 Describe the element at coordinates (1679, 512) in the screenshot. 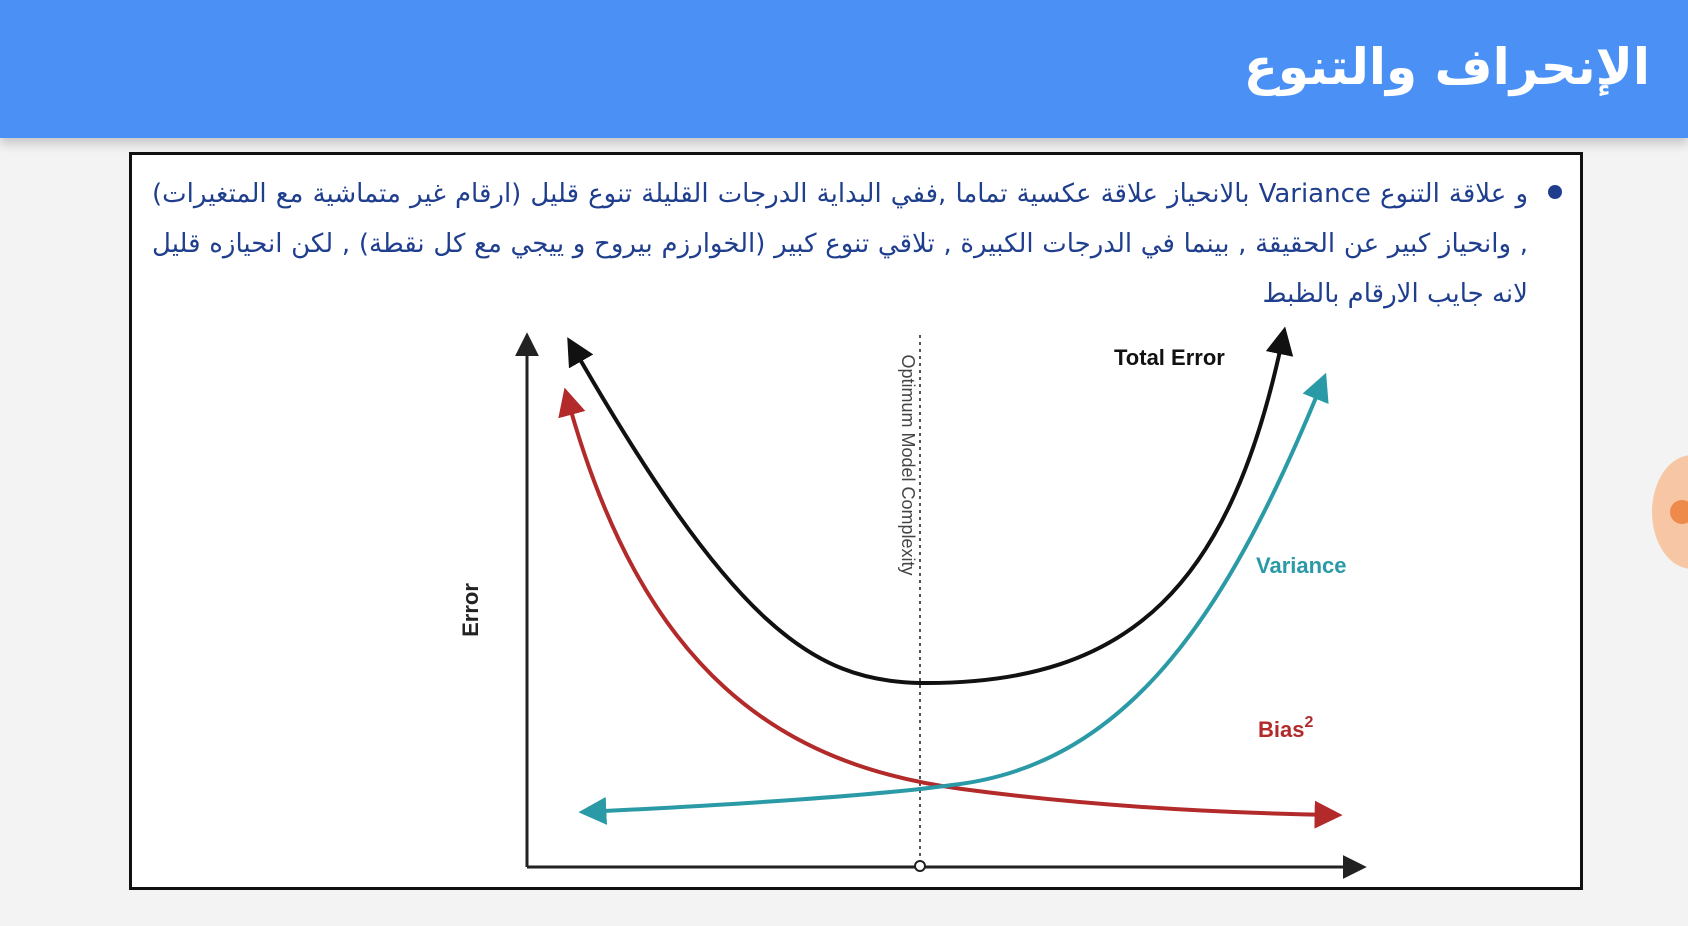

I see `side-navigation-dot-icon` at that location.